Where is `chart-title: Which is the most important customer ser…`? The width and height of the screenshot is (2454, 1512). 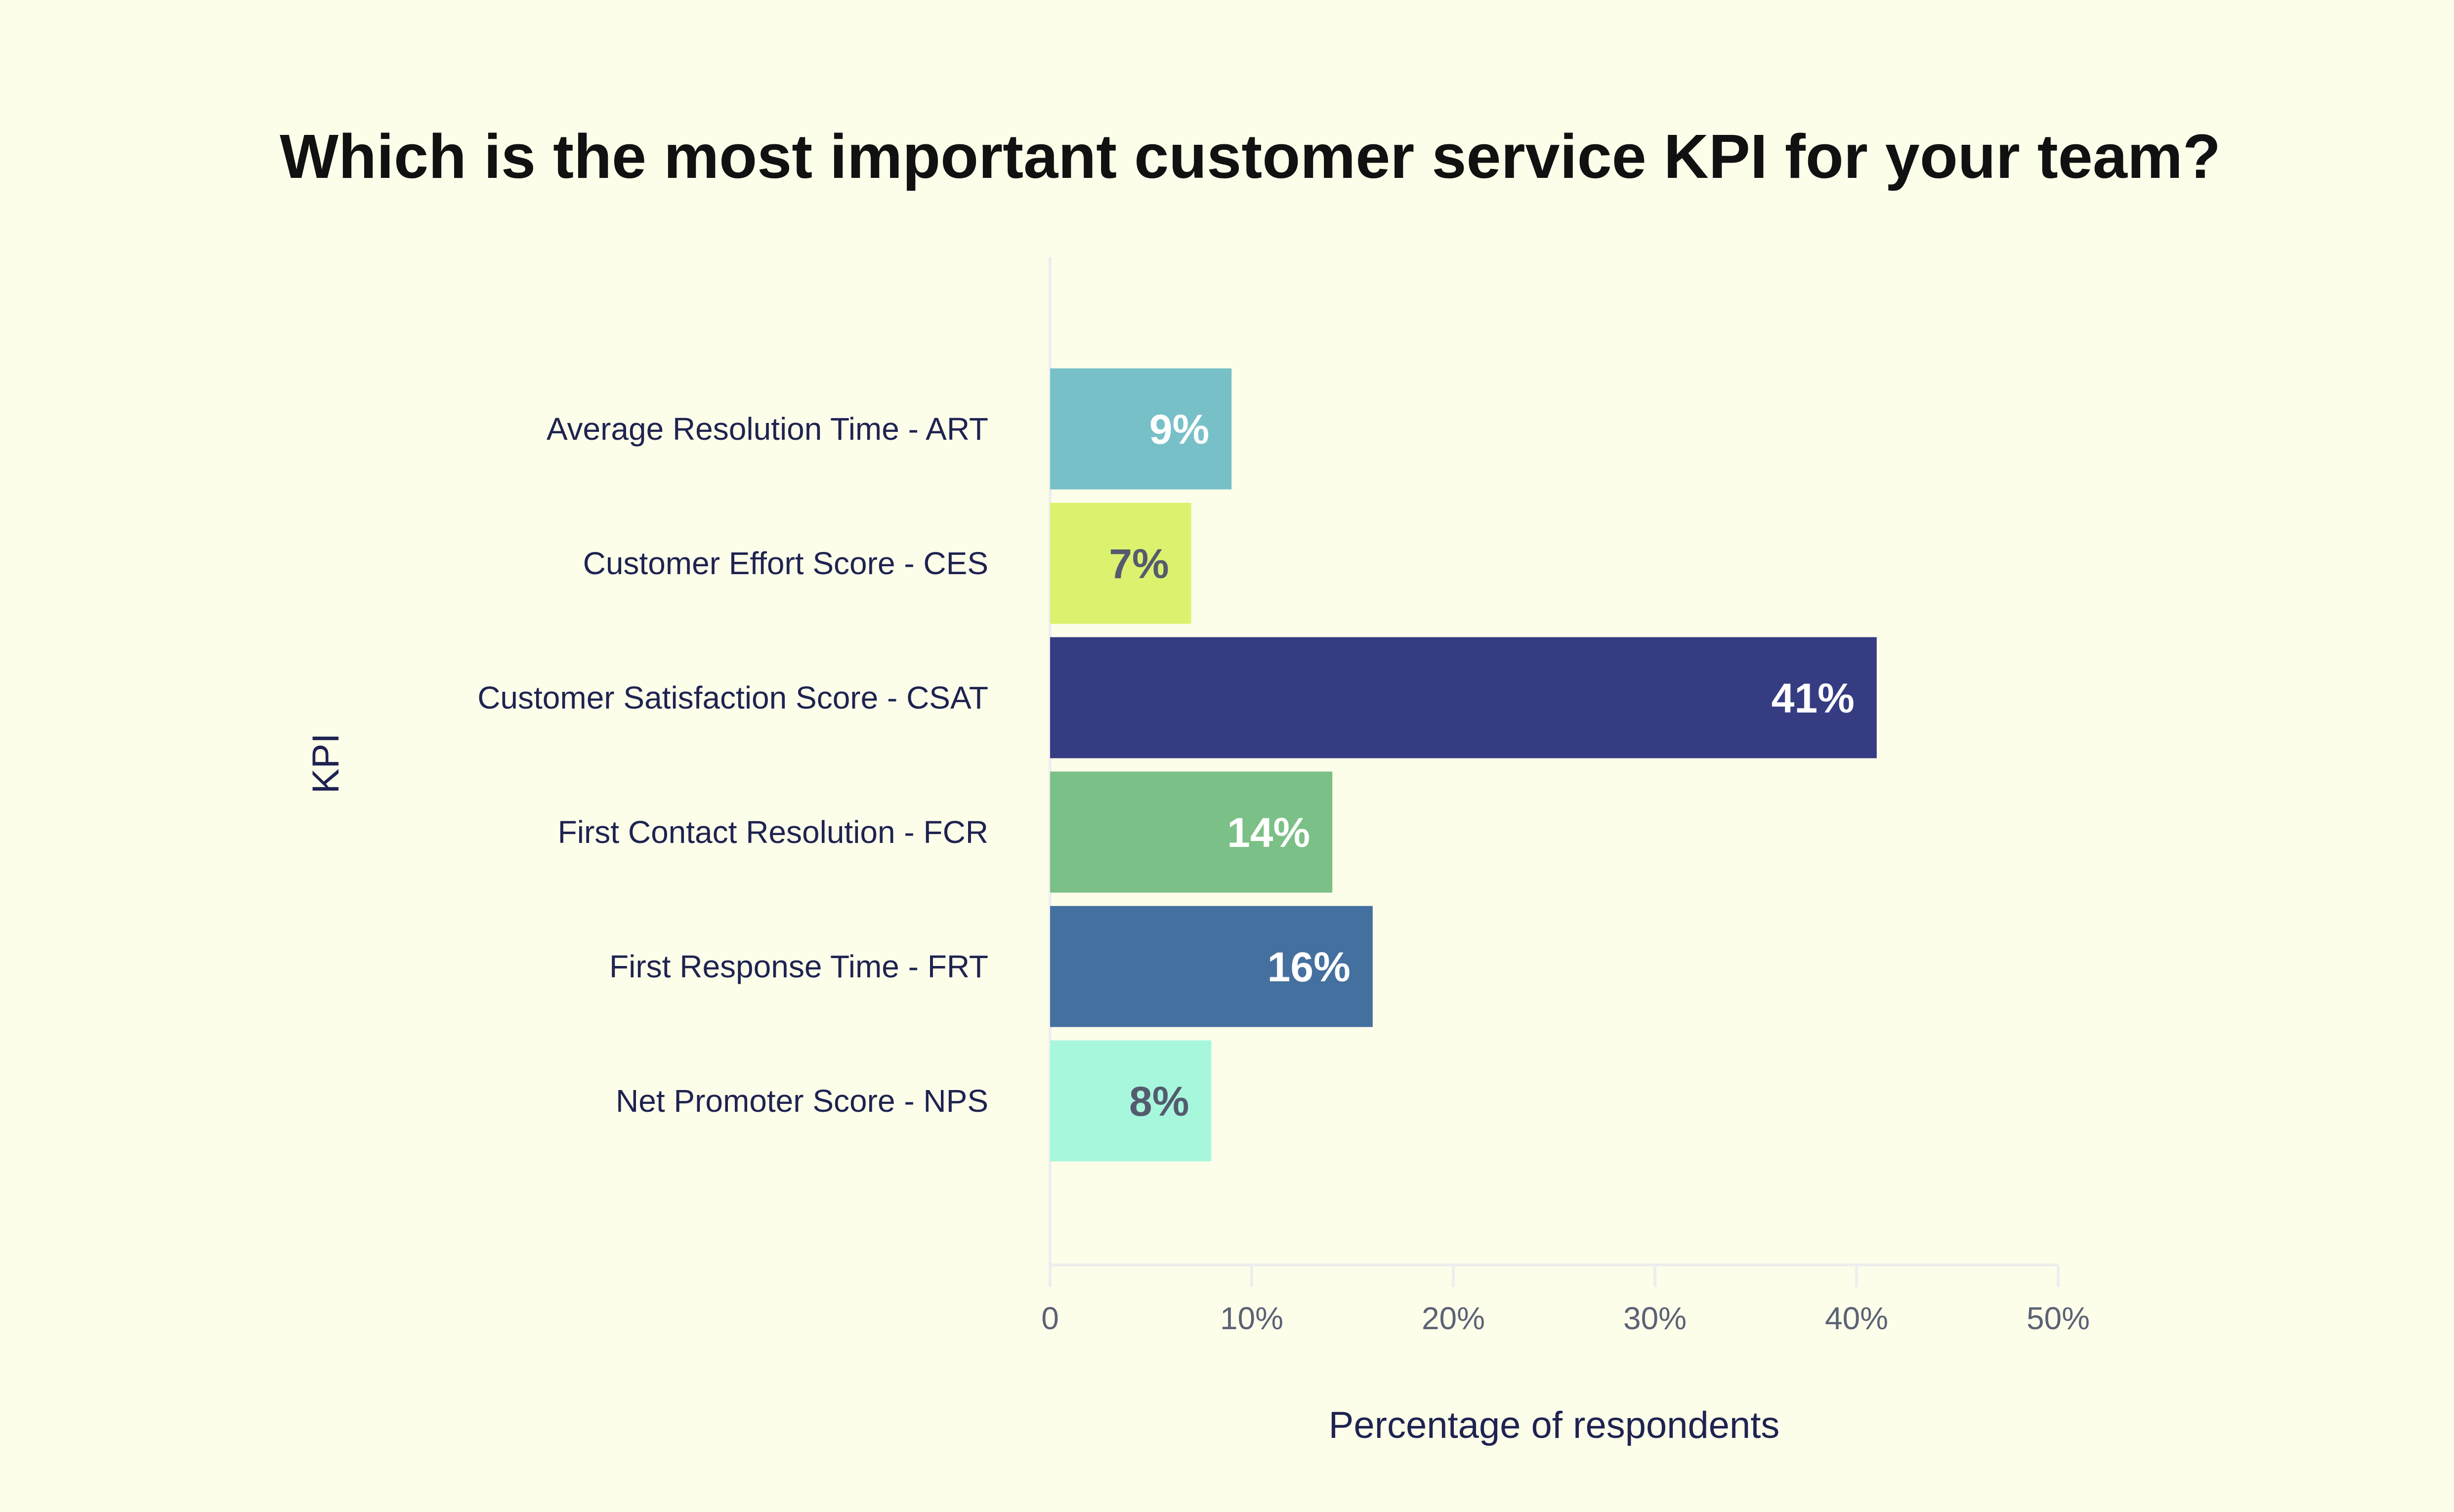
chart-title: Which is the most important customer ser… is located at coordinates (1250, 156).